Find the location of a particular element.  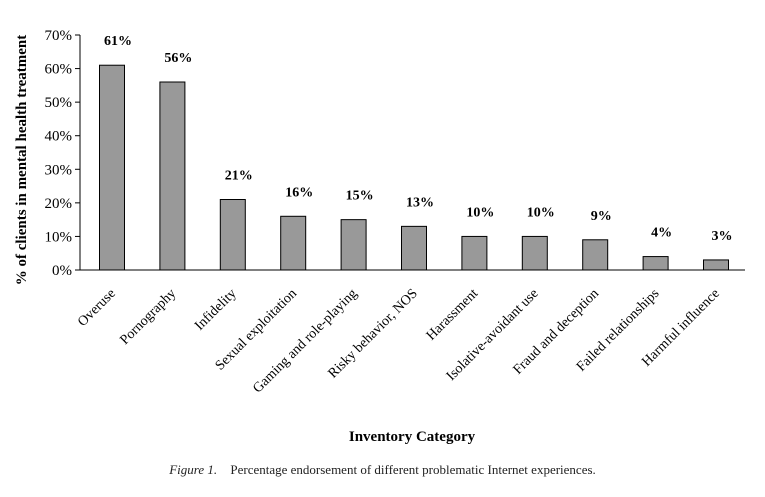

data-label: 13% is located at coordinates (420, 202).